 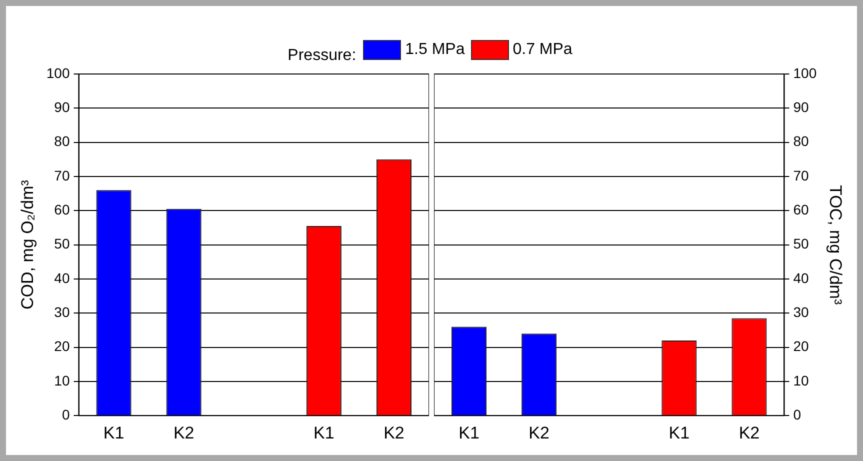 I want to click on y2-tick-label: 60, so click(x=801, y=210).